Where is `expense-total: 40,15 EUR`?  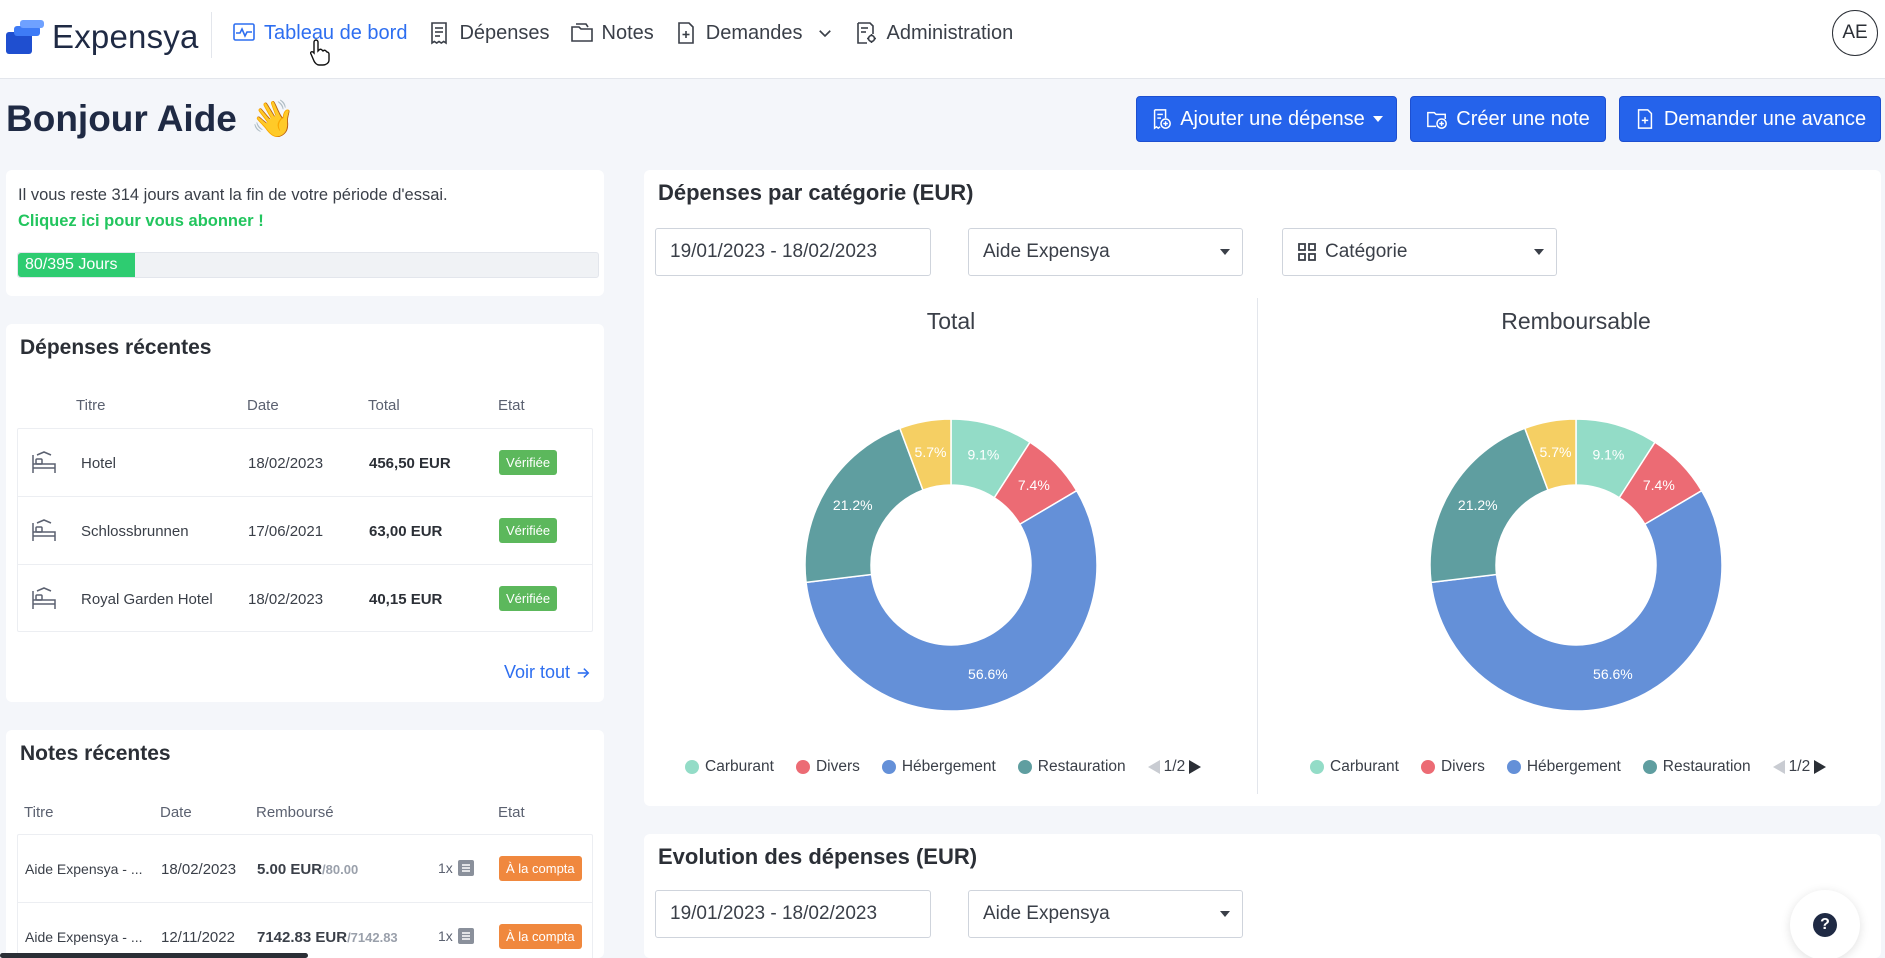
expense-total: 40,15 EUR is located at coordinates (406, 599).